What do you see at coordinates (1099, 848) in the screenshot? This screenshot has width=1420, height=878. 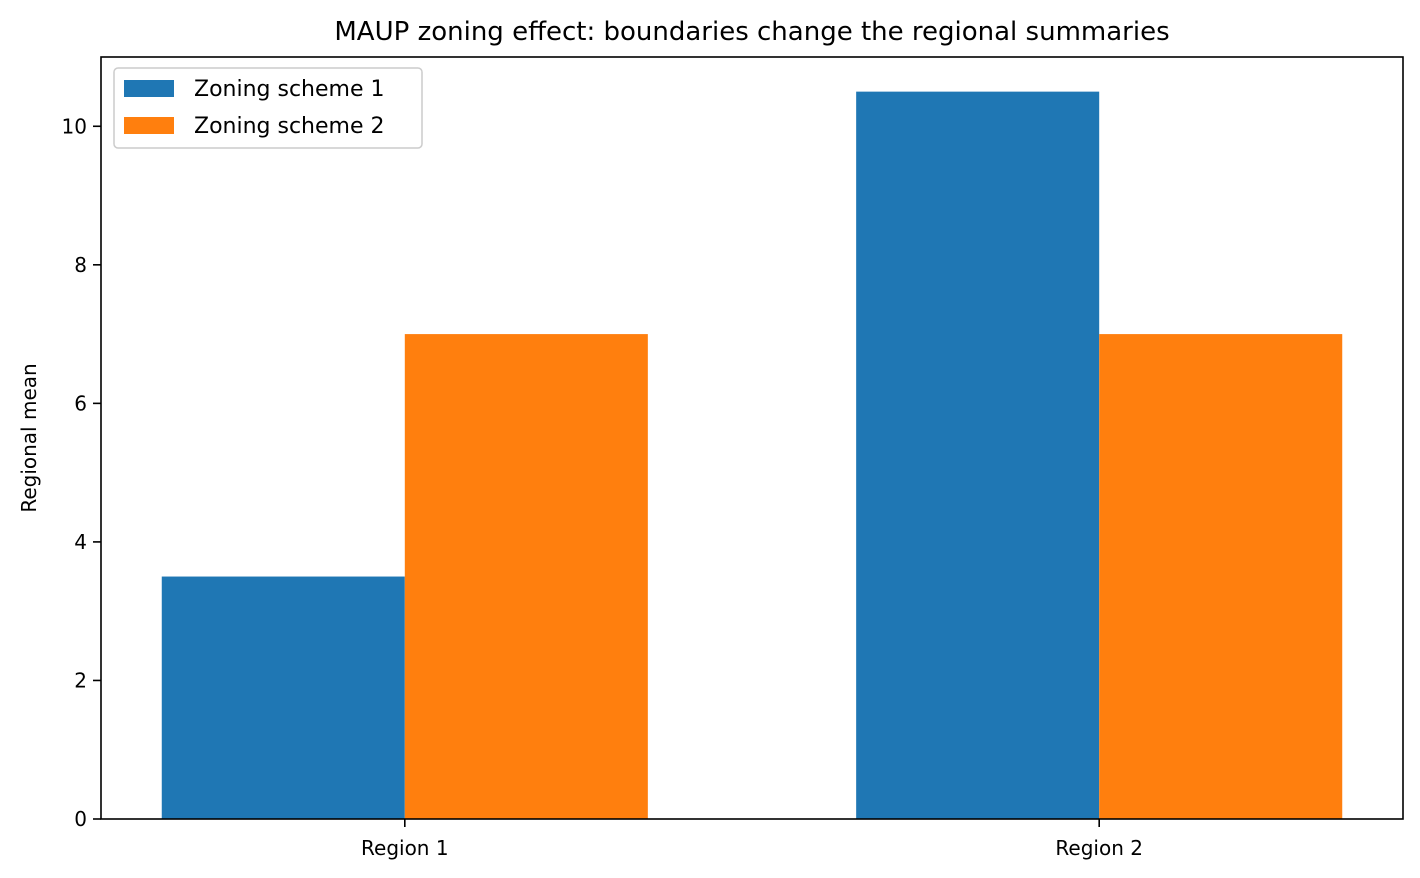 I see `x-tick-label: Region 2` at bounding box center [1099, 848].